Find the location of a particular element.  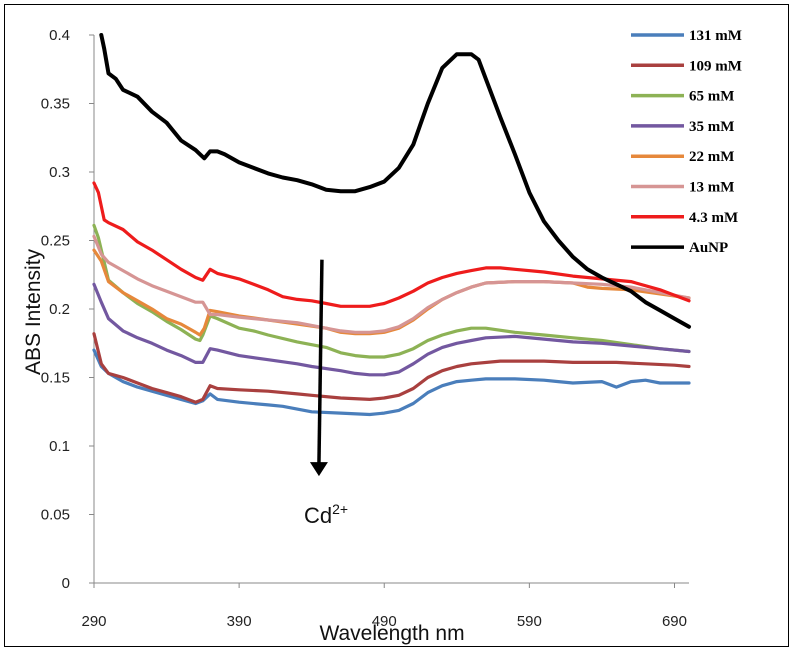

annotation-superscript: 2+ is located at coordinates (340, 509).